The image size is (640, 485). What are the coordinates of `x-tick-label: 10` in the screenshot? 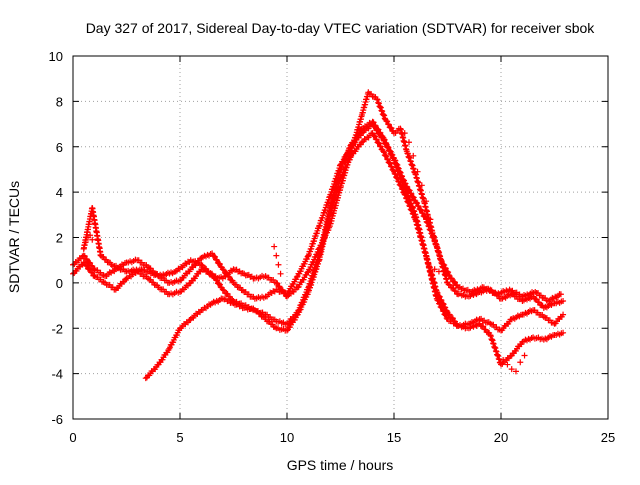 It's located at (287, 437).